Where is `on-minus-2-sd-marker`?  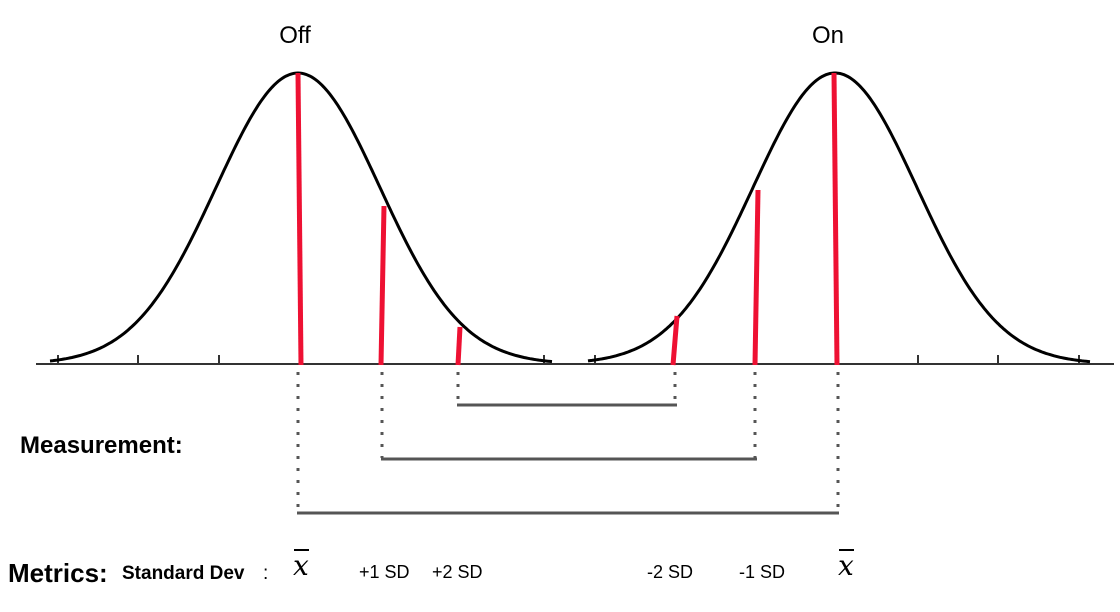
on-minus-2-sd-marker is located at coordinates (675, 340).